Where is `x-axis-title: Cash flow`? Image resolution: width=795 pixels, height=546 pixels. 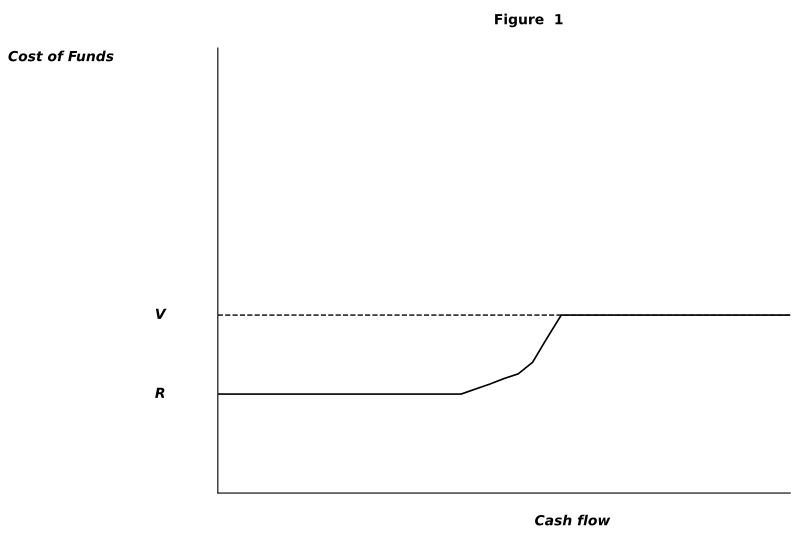
x-axis-title: Cash flow is located at coordinates (572, 520).